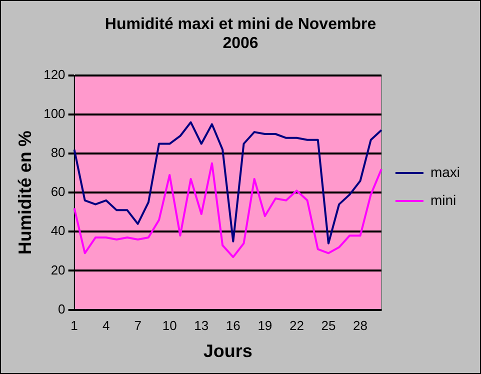 The width and height of the screenshot is (481, 374). I want to click on x-tick-label: 10, so click(169, 326).